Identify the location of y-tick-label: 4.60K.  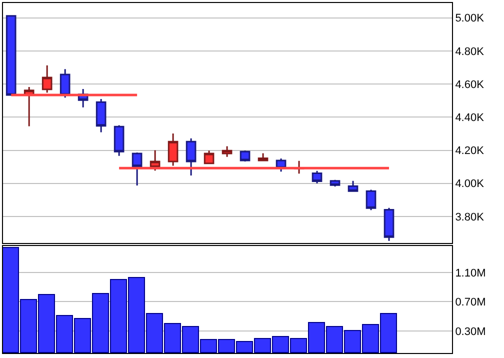
(470, 84).